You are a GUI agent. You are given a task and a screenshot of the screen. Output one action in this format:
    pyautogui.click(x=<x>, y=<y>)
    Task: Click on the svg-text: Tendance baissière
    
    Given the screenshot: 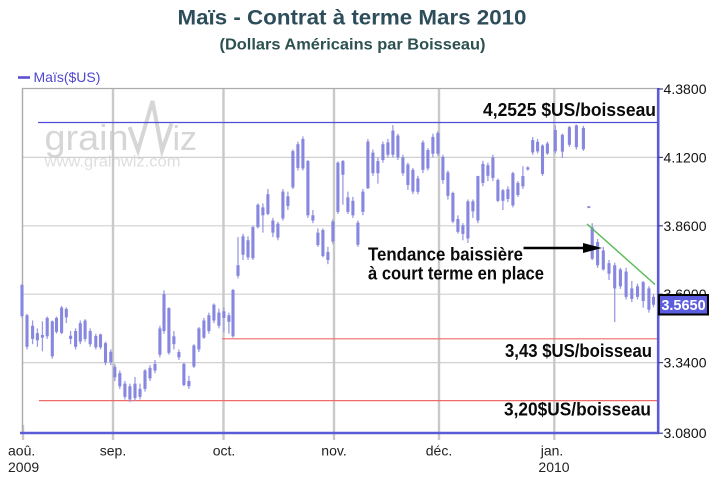 What is the action you would take?
    pyautogui.click(x=445, y=254)
    